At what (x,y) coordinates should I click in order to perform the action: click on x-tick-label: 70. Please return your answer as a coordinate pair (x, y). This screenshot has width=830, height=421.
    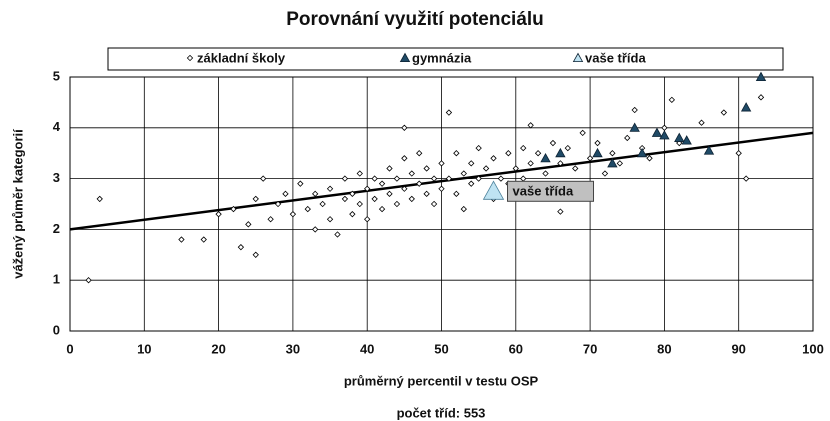
    Looking at the image, I should click on (590, 348).